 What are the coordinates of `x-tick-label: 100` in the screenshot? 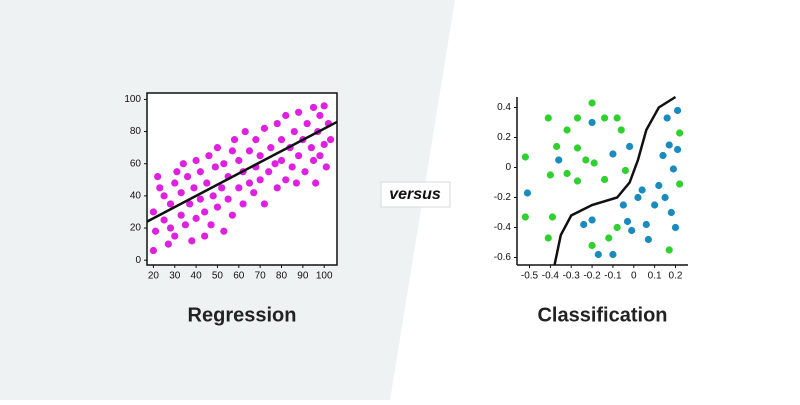 It's located at (324, 276).